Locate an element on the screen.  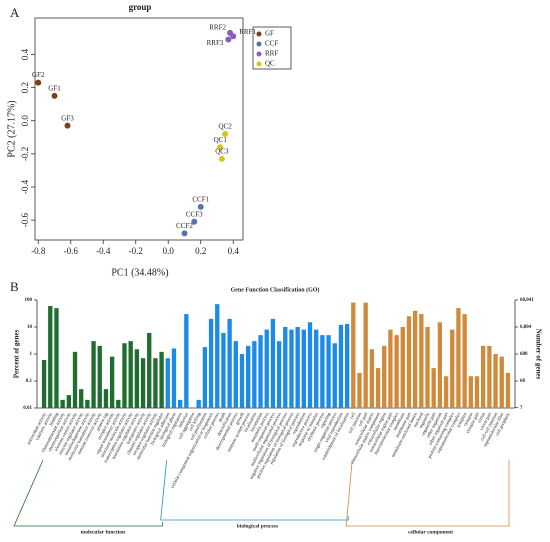
point-label: QC1 is located at coordinates (221, 140).